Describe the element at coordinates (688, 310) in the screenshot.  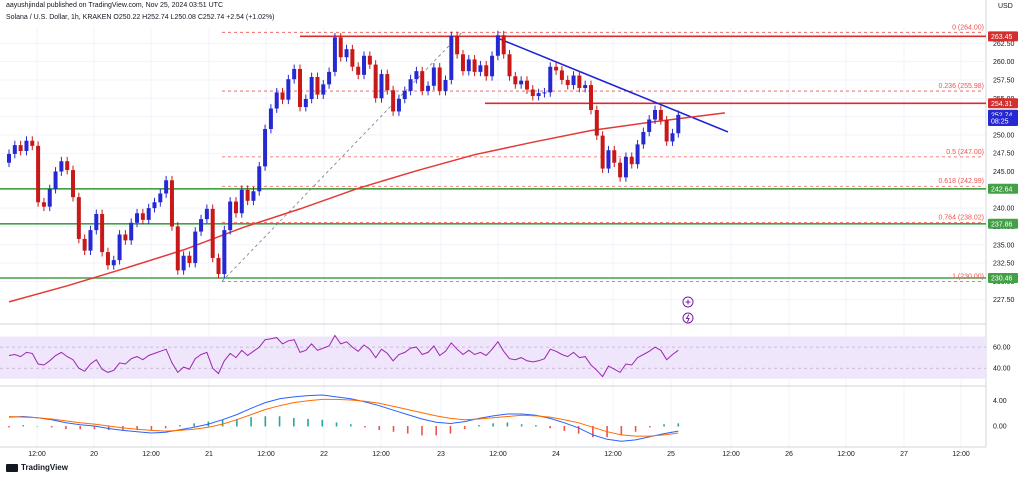
I see `chart-tools` at that location.